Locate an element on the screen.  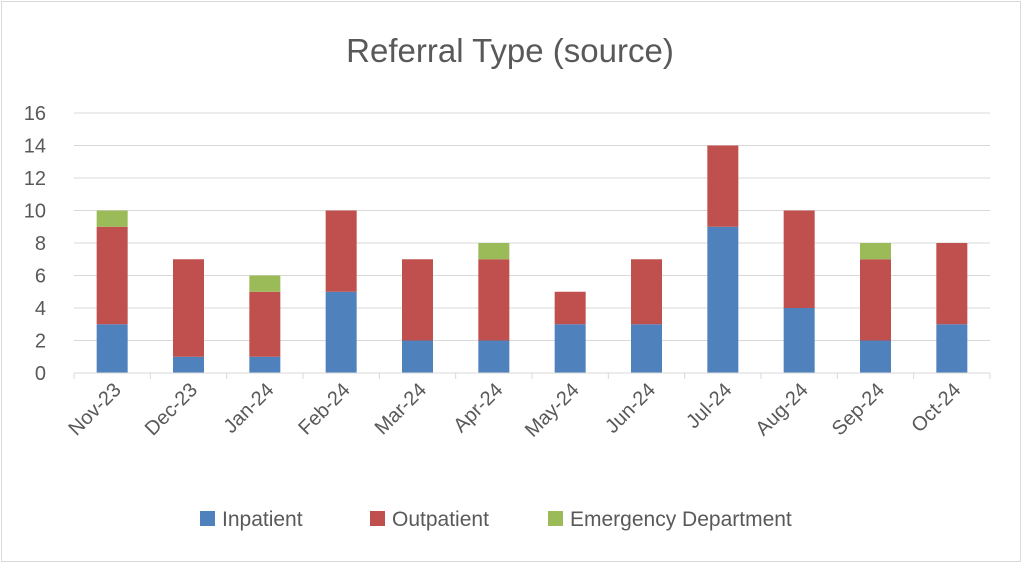
y-tick-label: 10 is located at coordinates (35, 212).